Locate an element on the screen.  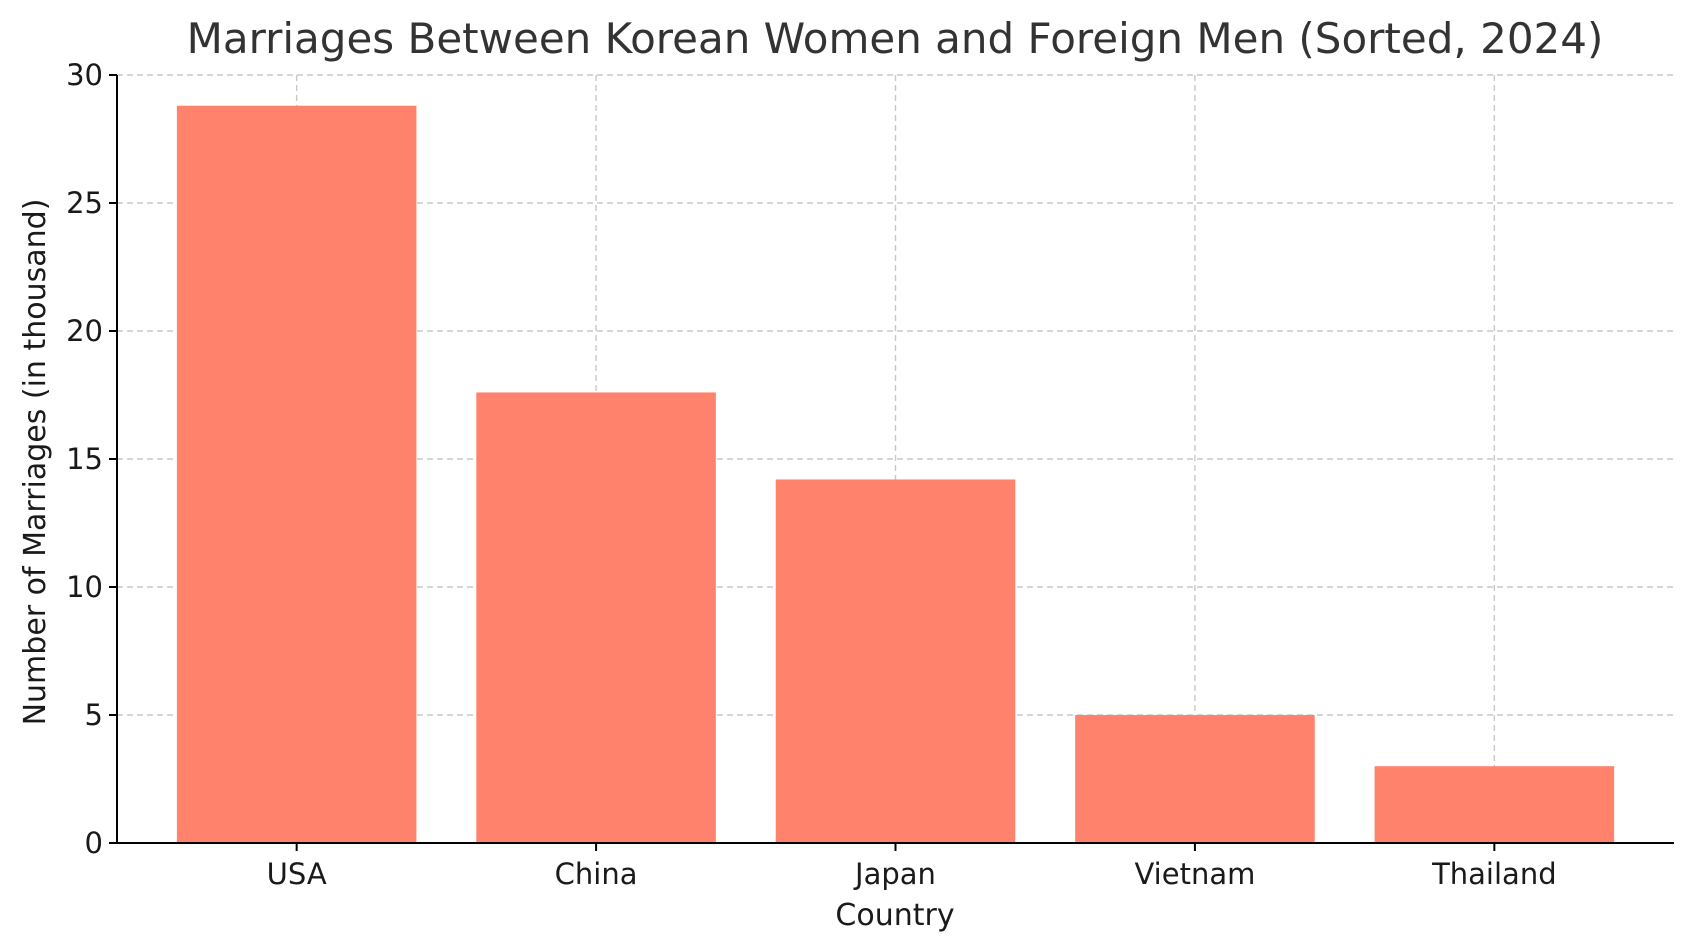
x-axis-label: Country is located at coordinates (894, 915).